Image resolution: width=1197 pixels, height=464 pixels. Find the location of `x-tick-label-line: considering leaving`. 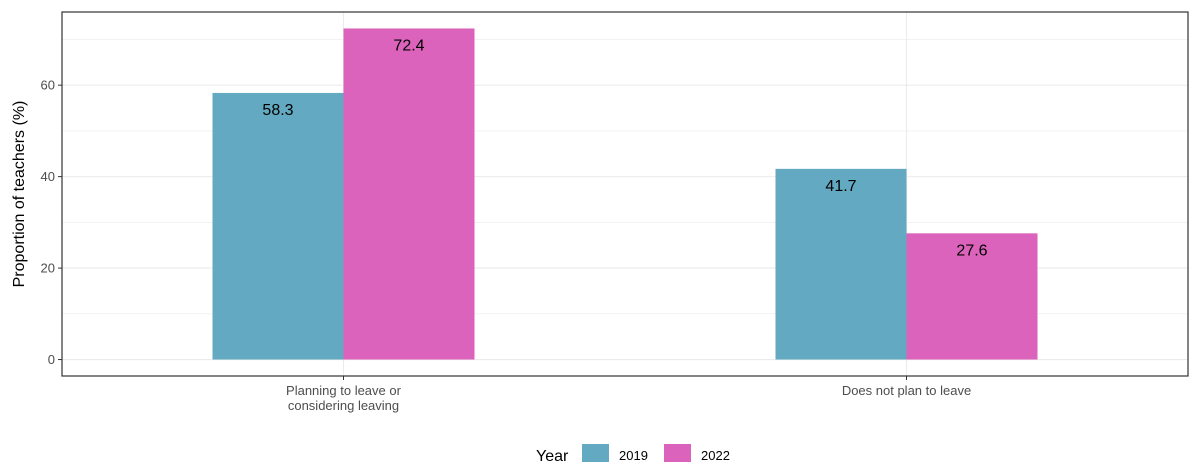

x-tick-label-line: considering leaving is located at coordinates (343, 405).